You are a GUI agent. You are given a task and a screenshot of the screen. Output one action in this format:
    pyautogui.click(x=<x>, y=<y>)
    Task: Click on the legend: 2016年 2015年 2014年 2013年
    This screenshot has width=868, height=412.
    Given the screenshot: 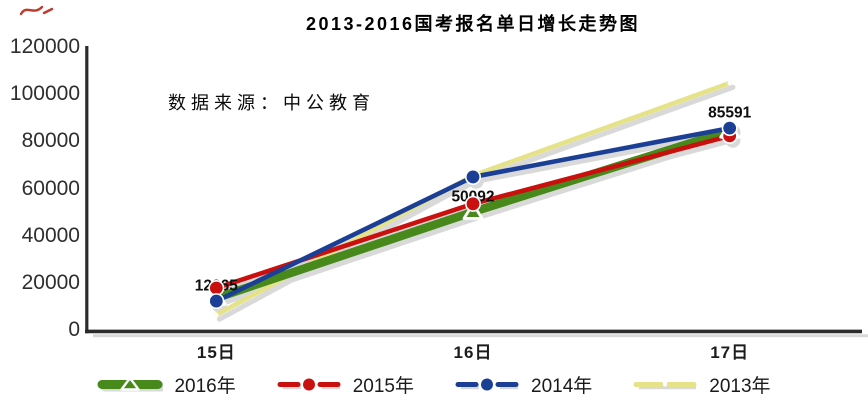 What is the action you would take?
    pyautogui.click(x=434, y=384)
    